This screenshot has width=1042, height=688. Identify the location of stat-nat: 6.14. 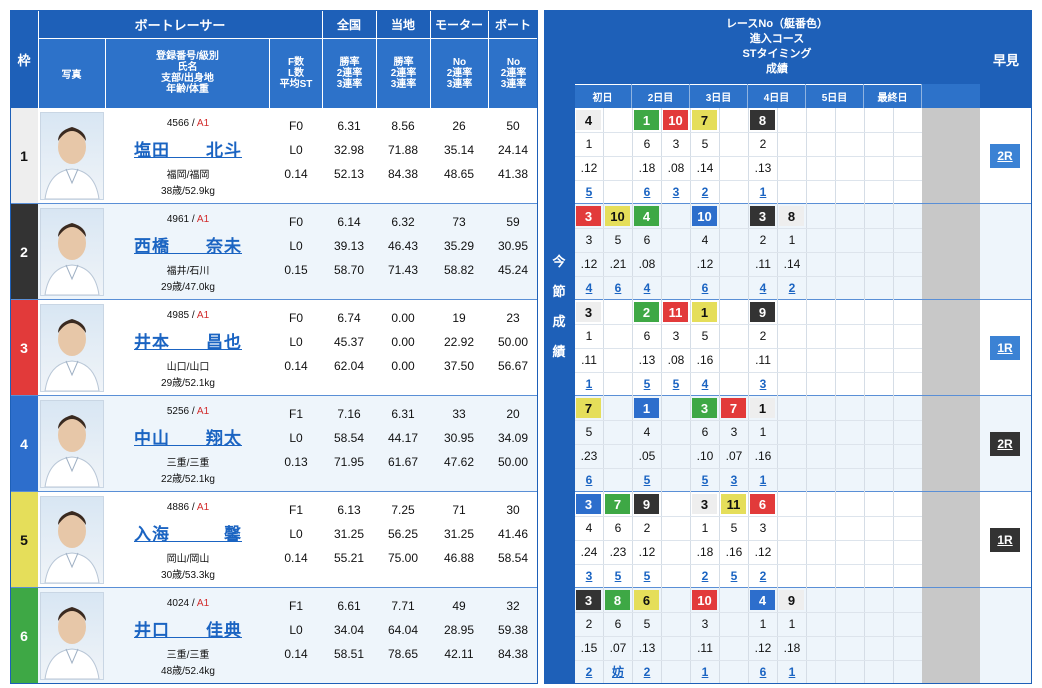
(349, 222).